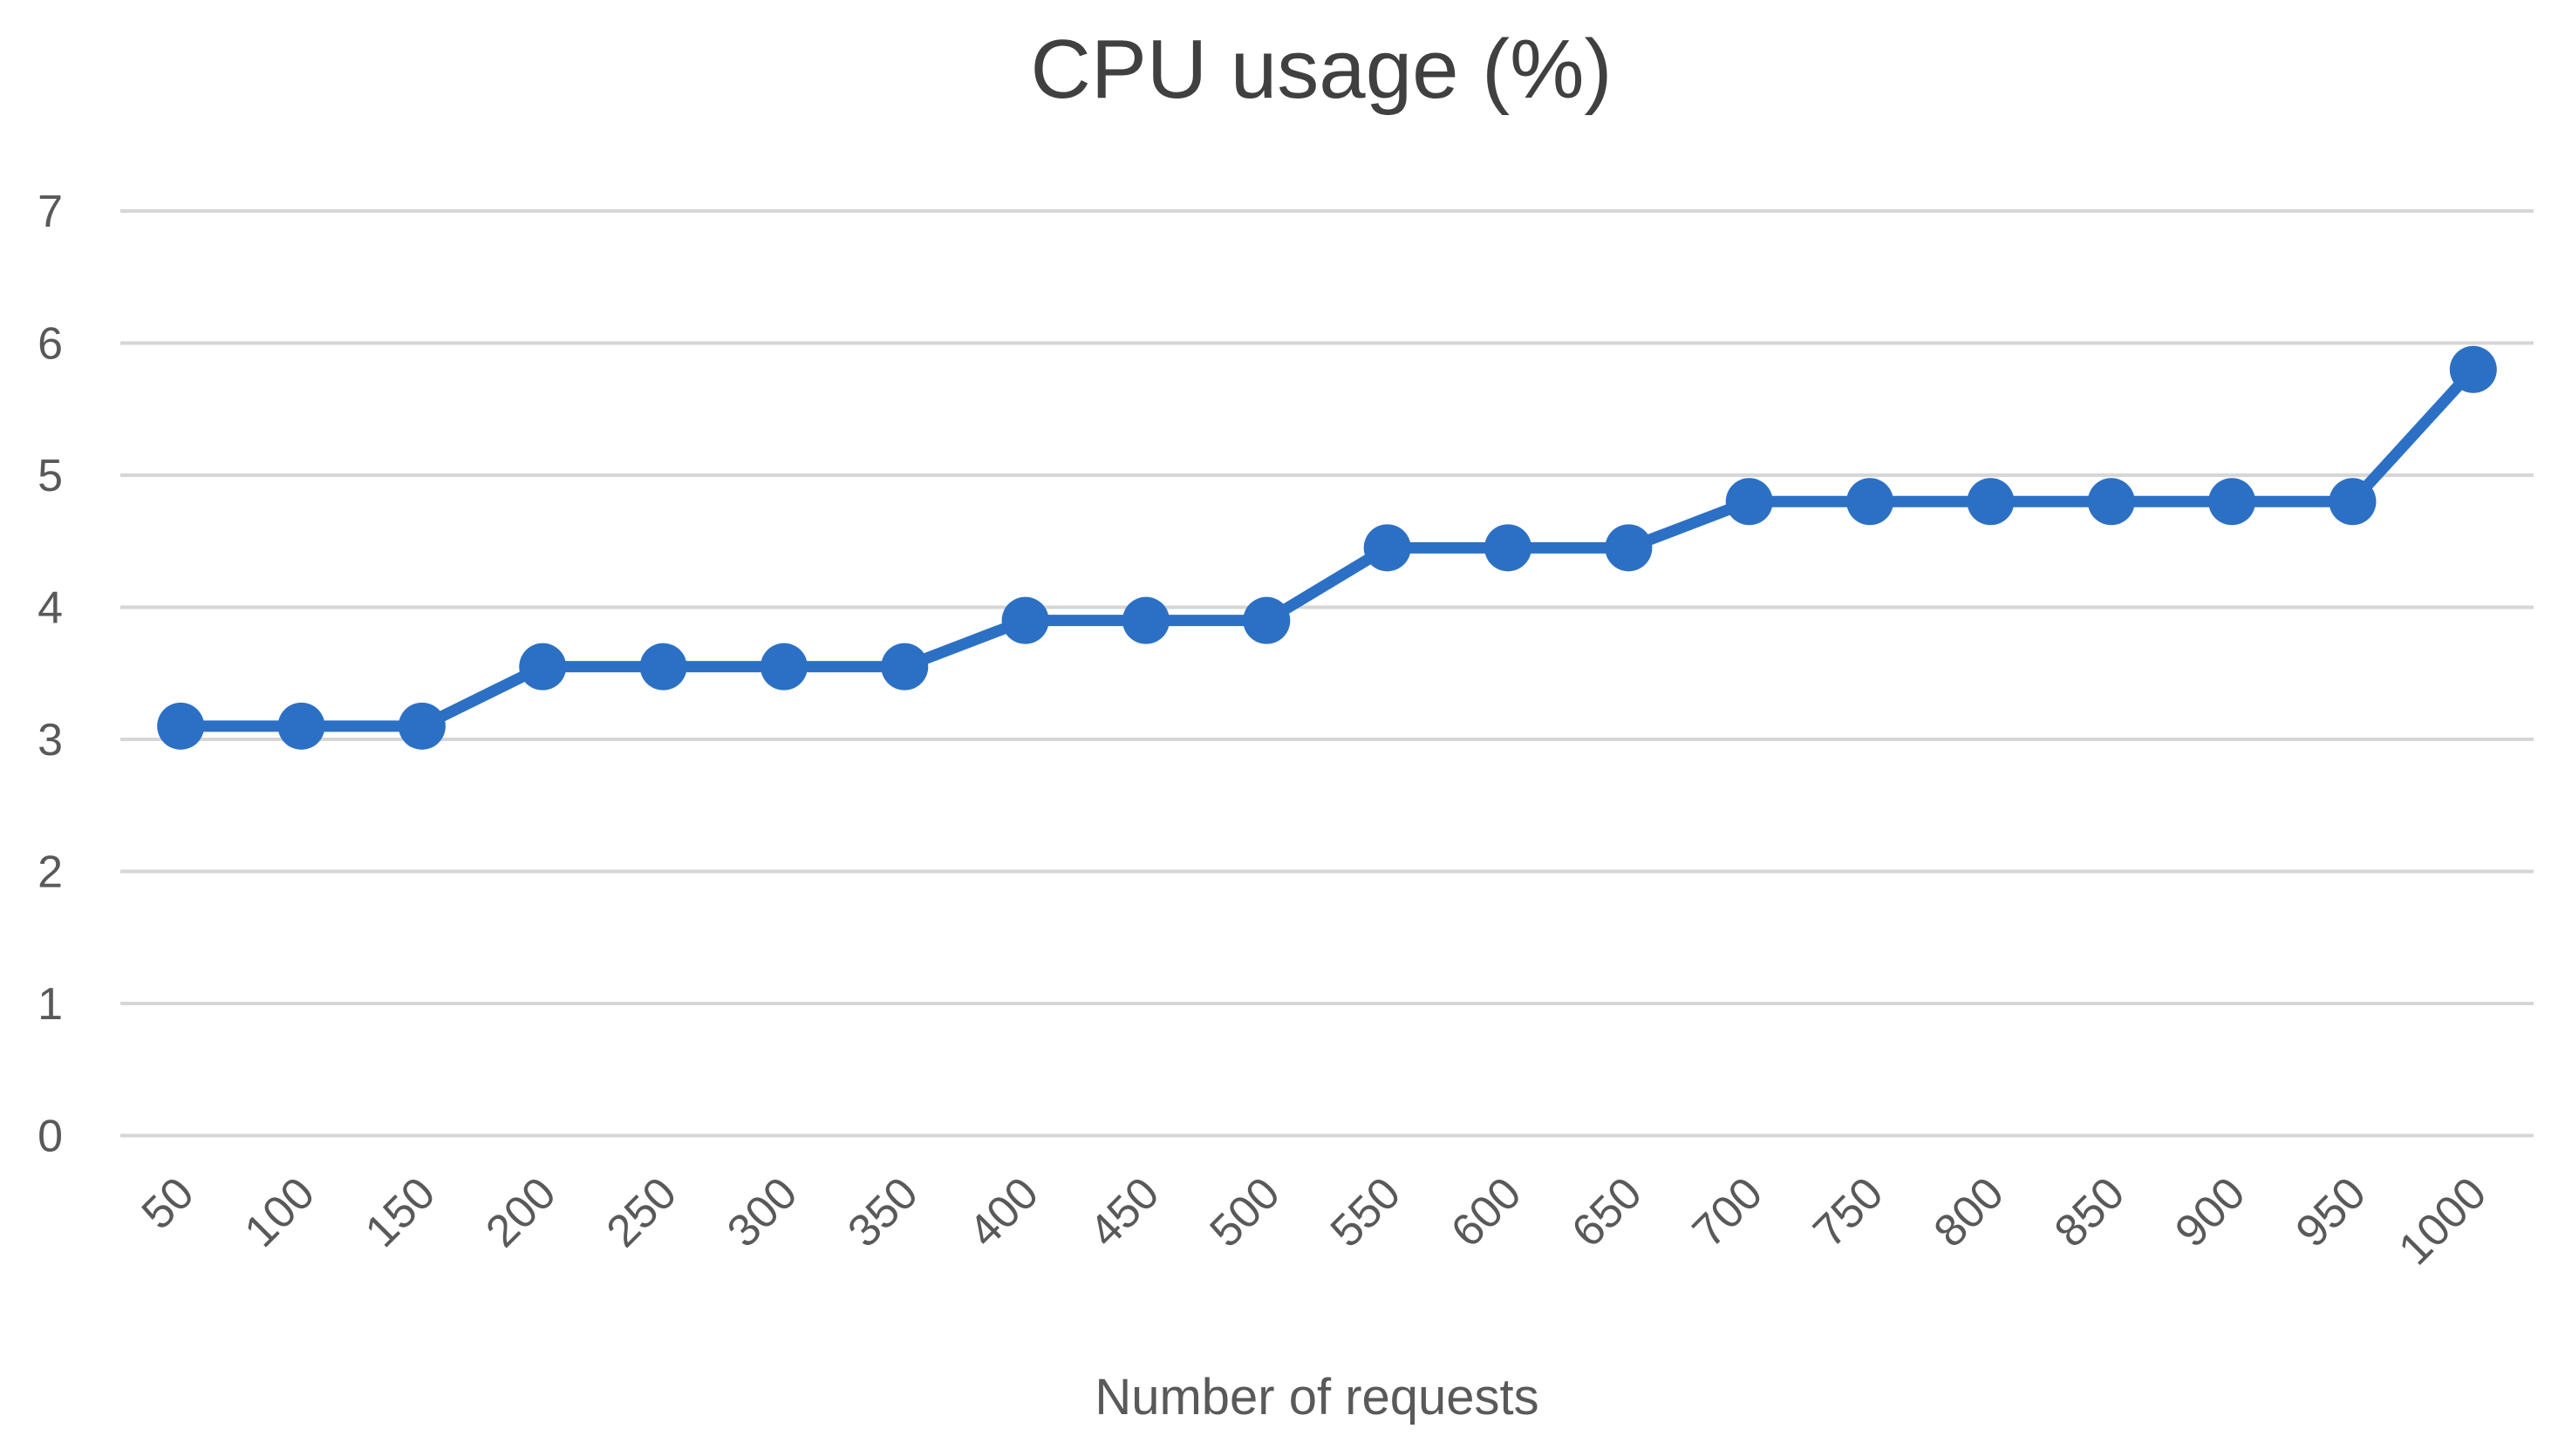 This screenshot has width=2558, height=1456. Describe the element at coordinates (51, 740) in the screenshot. I see `y-tick-label: 3` at that location.